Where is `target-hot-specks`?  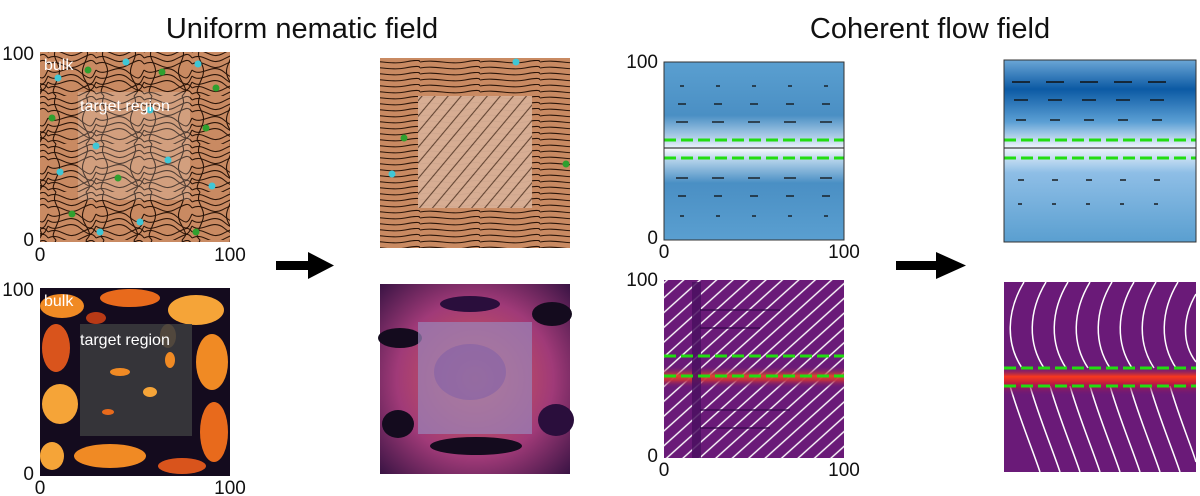 target-hot-specks is located at coordinates (138, 383).